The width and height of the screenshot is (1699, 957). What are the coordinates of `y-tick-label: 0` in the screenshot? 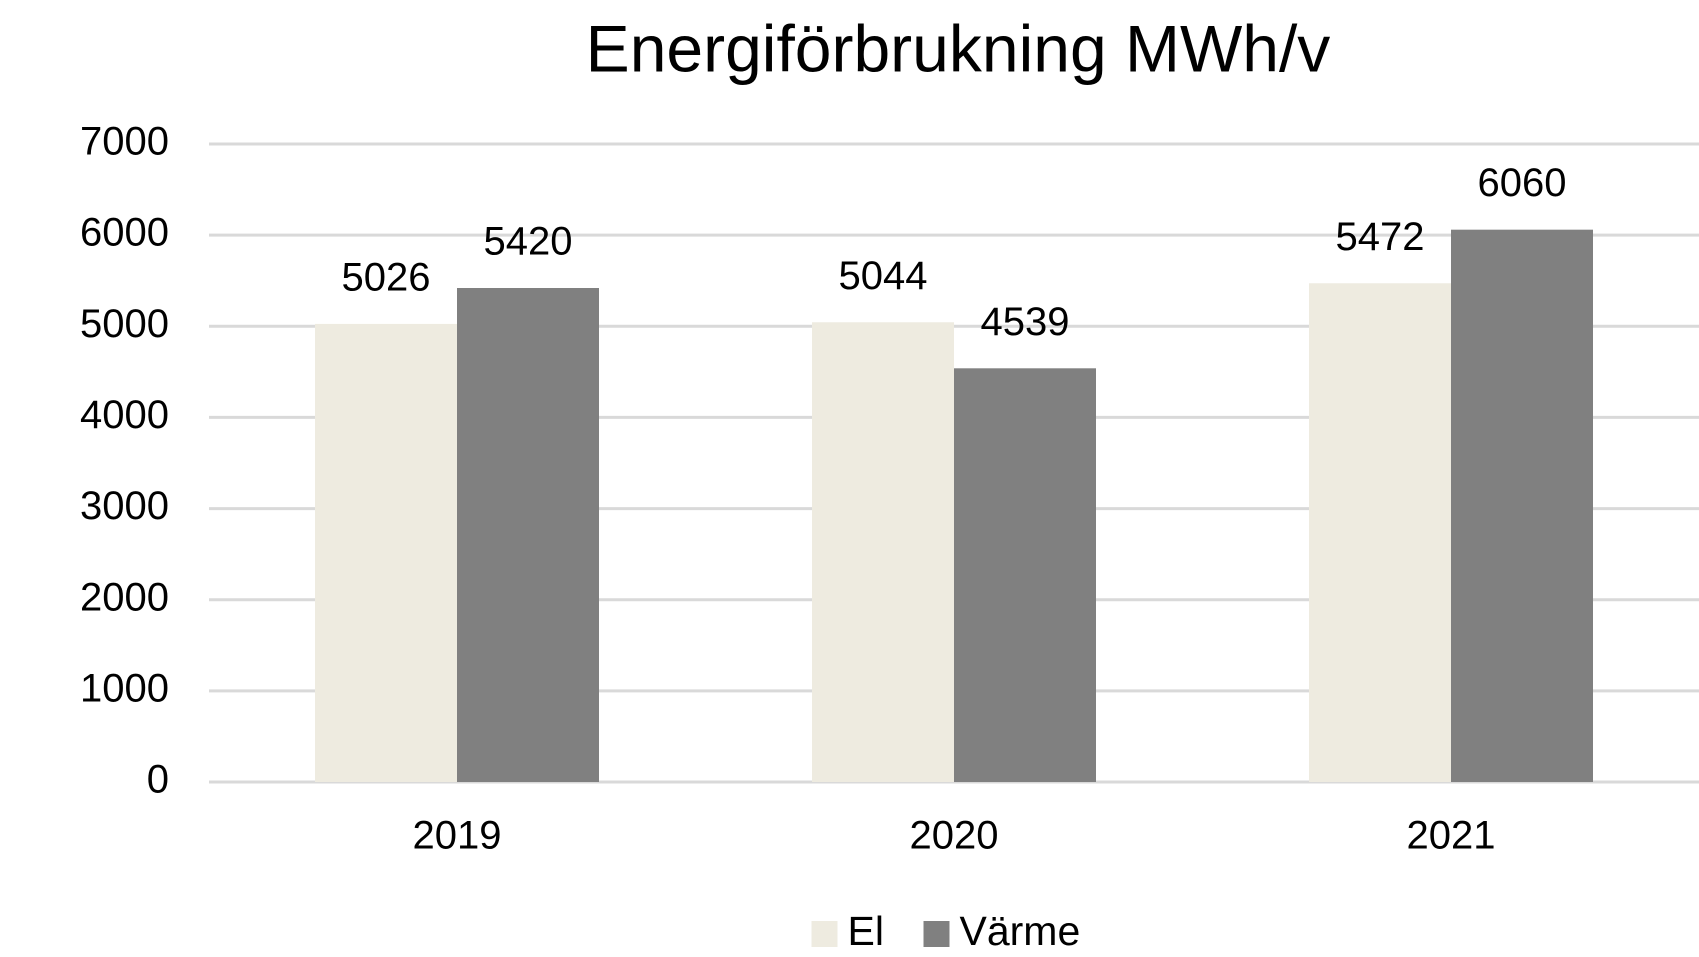 It's located at (158, 780).